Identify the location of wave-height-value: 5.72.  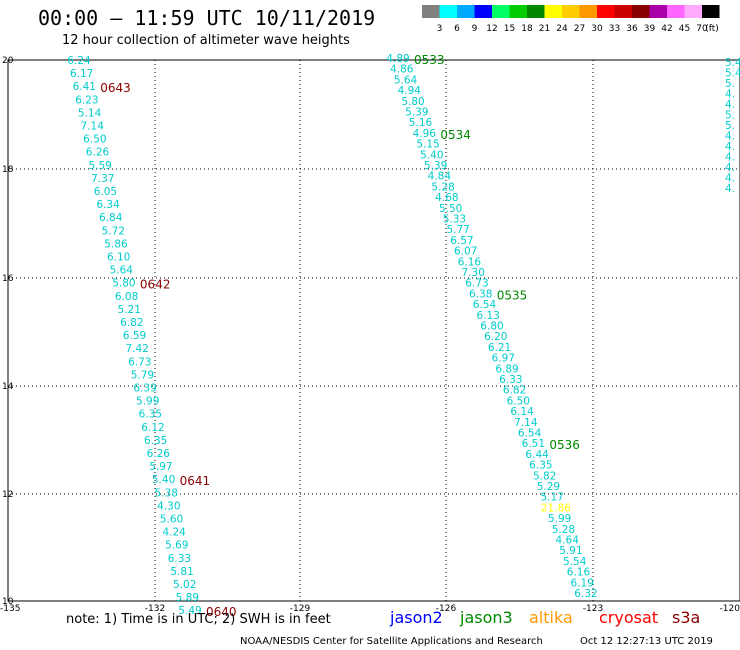
(113, 231).